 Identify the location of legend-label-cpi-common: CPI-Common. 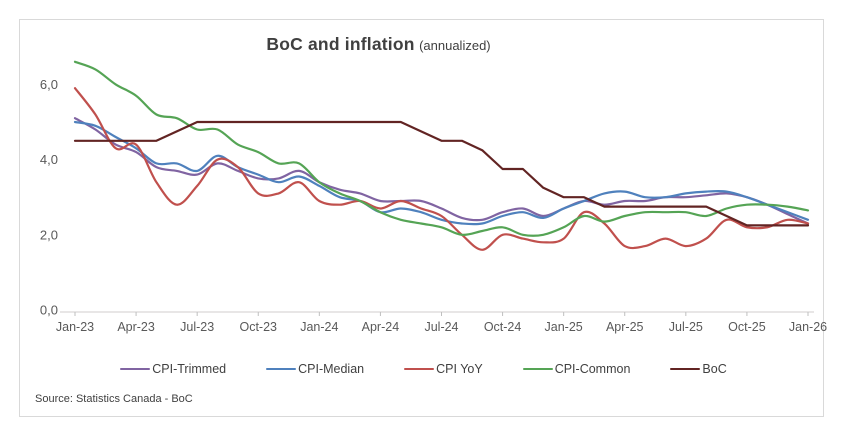
(592, 369).